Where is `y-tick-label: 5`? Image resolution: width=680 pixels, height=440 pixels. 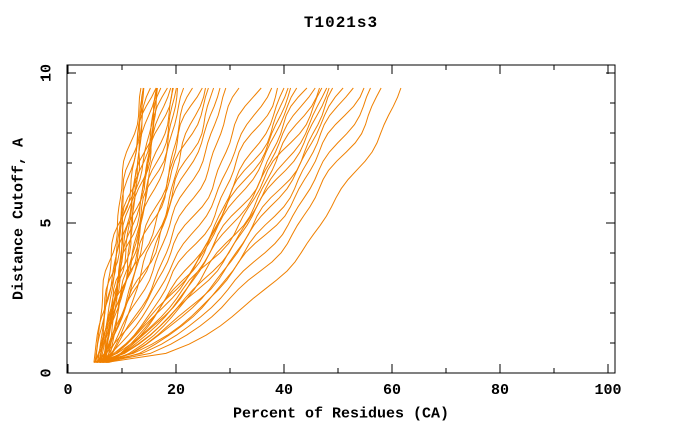
y-tick-label: 5 is located at coordinates (47, 223).